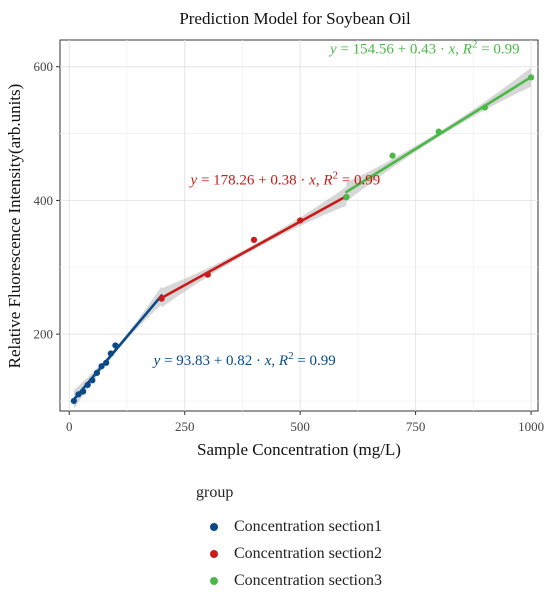  What do you see at coordinates (215, 492) in the screenshot?
I see `legend-title: group` at bounding box center [215, 492].